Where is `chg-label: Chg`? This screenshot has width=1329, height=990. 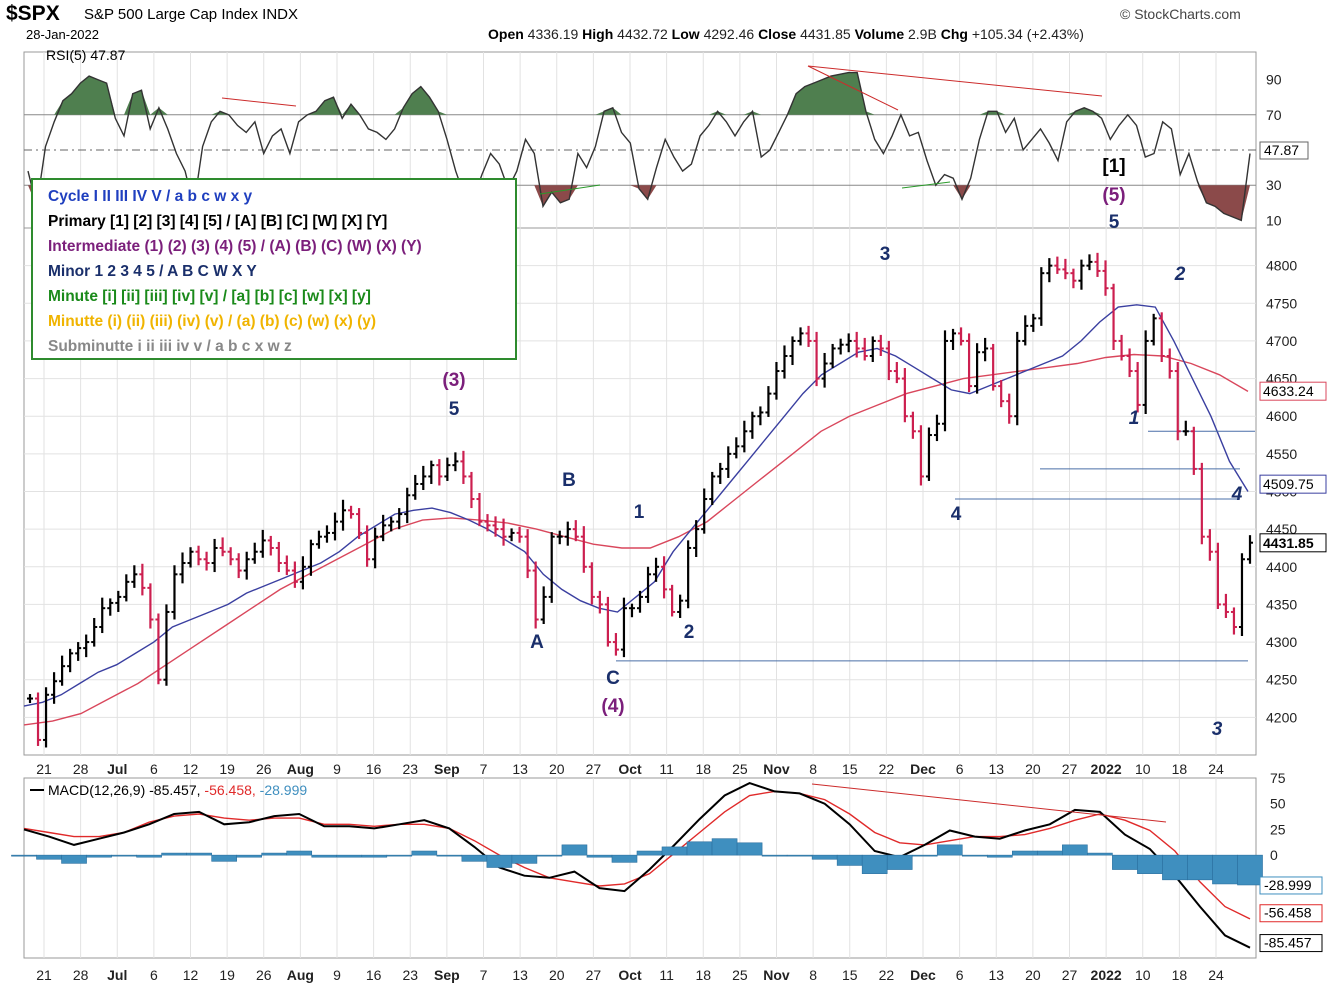
chg-label: Chg is located at coordinates (954, 34).